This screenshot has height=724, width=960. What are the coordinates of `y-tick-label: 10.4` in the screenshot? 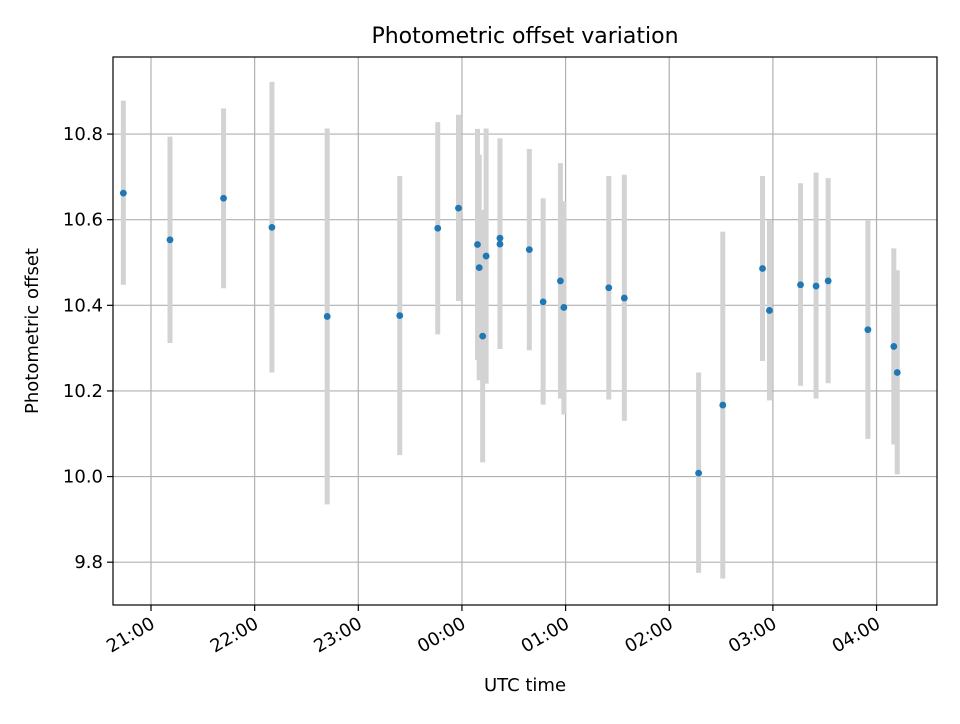 It's located at (83, 305).